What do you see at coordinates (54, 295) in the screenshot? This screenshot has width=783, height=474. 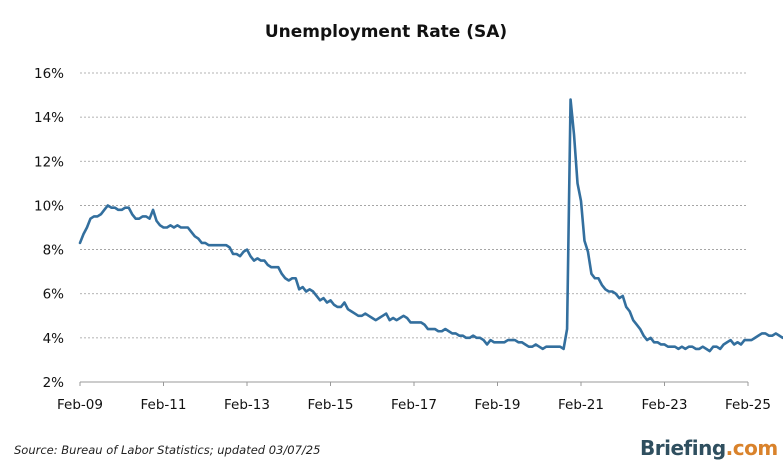 I see `y-tick-label: 6%` at bounding box center [54, 295].